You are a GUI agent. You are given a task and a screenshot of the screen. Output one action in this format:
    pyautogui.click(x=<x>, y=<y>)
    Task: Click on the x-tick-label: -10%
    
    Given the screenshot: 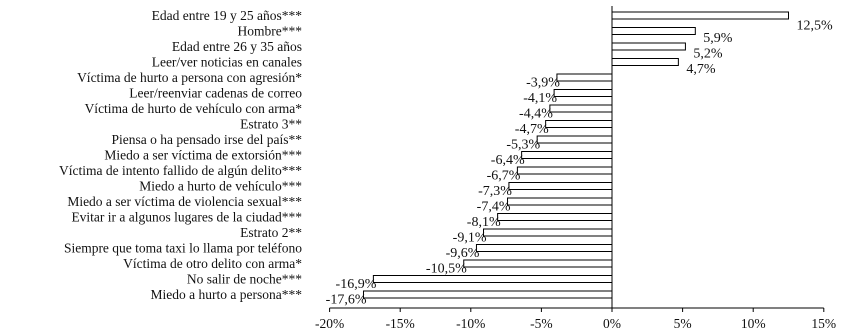 What is the action you would take?
    pyautogui.click(x=470, y=323)
    